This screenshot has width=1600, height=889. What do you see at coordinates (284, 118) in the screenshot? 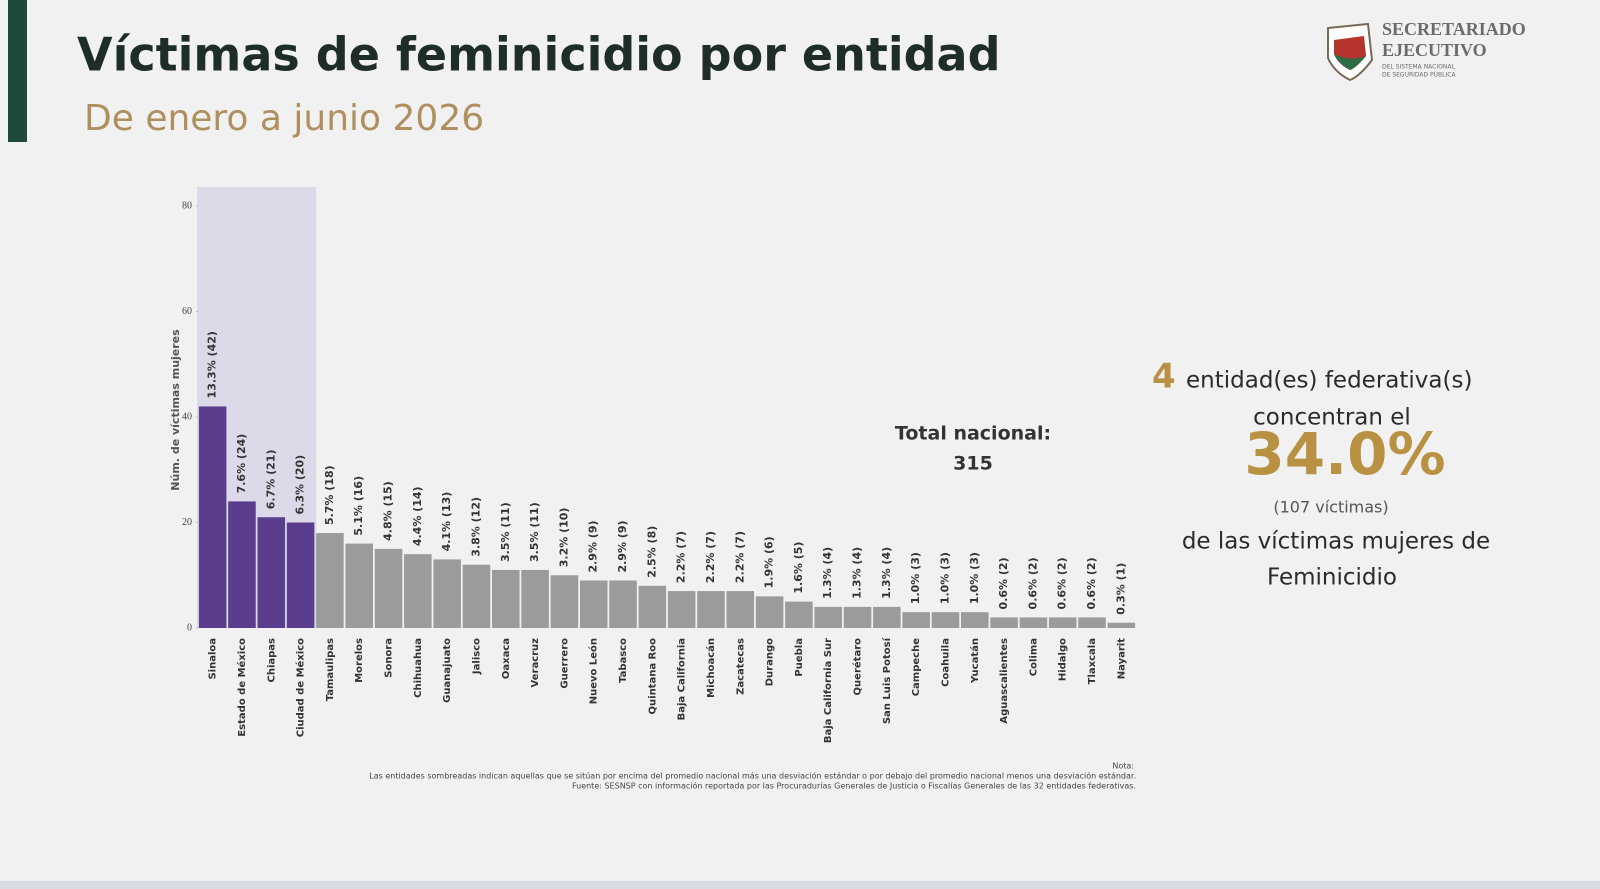
I see `chart-subtitle: De enero a junio 2026` at bounding box center [284, 118].